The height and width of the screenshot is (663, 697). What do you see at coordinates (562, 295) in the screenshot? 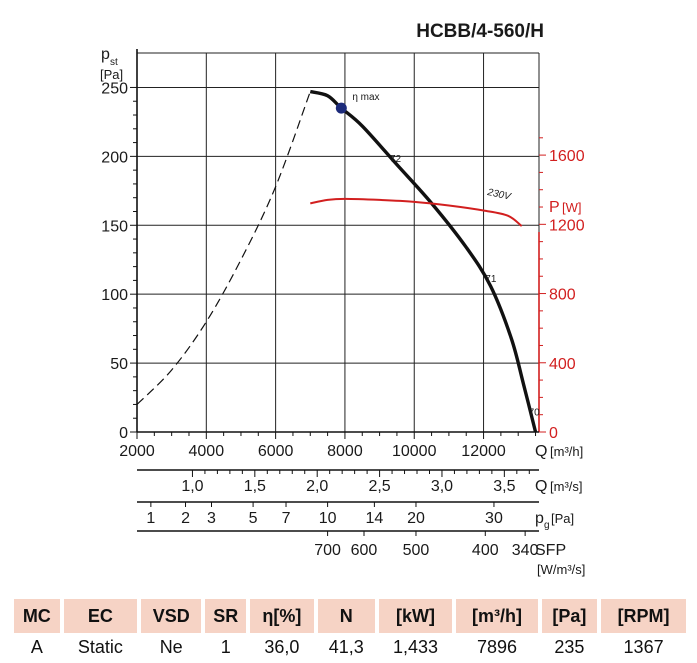
I see `y-right-tick-label: 800` at bounding box center [562, 295].